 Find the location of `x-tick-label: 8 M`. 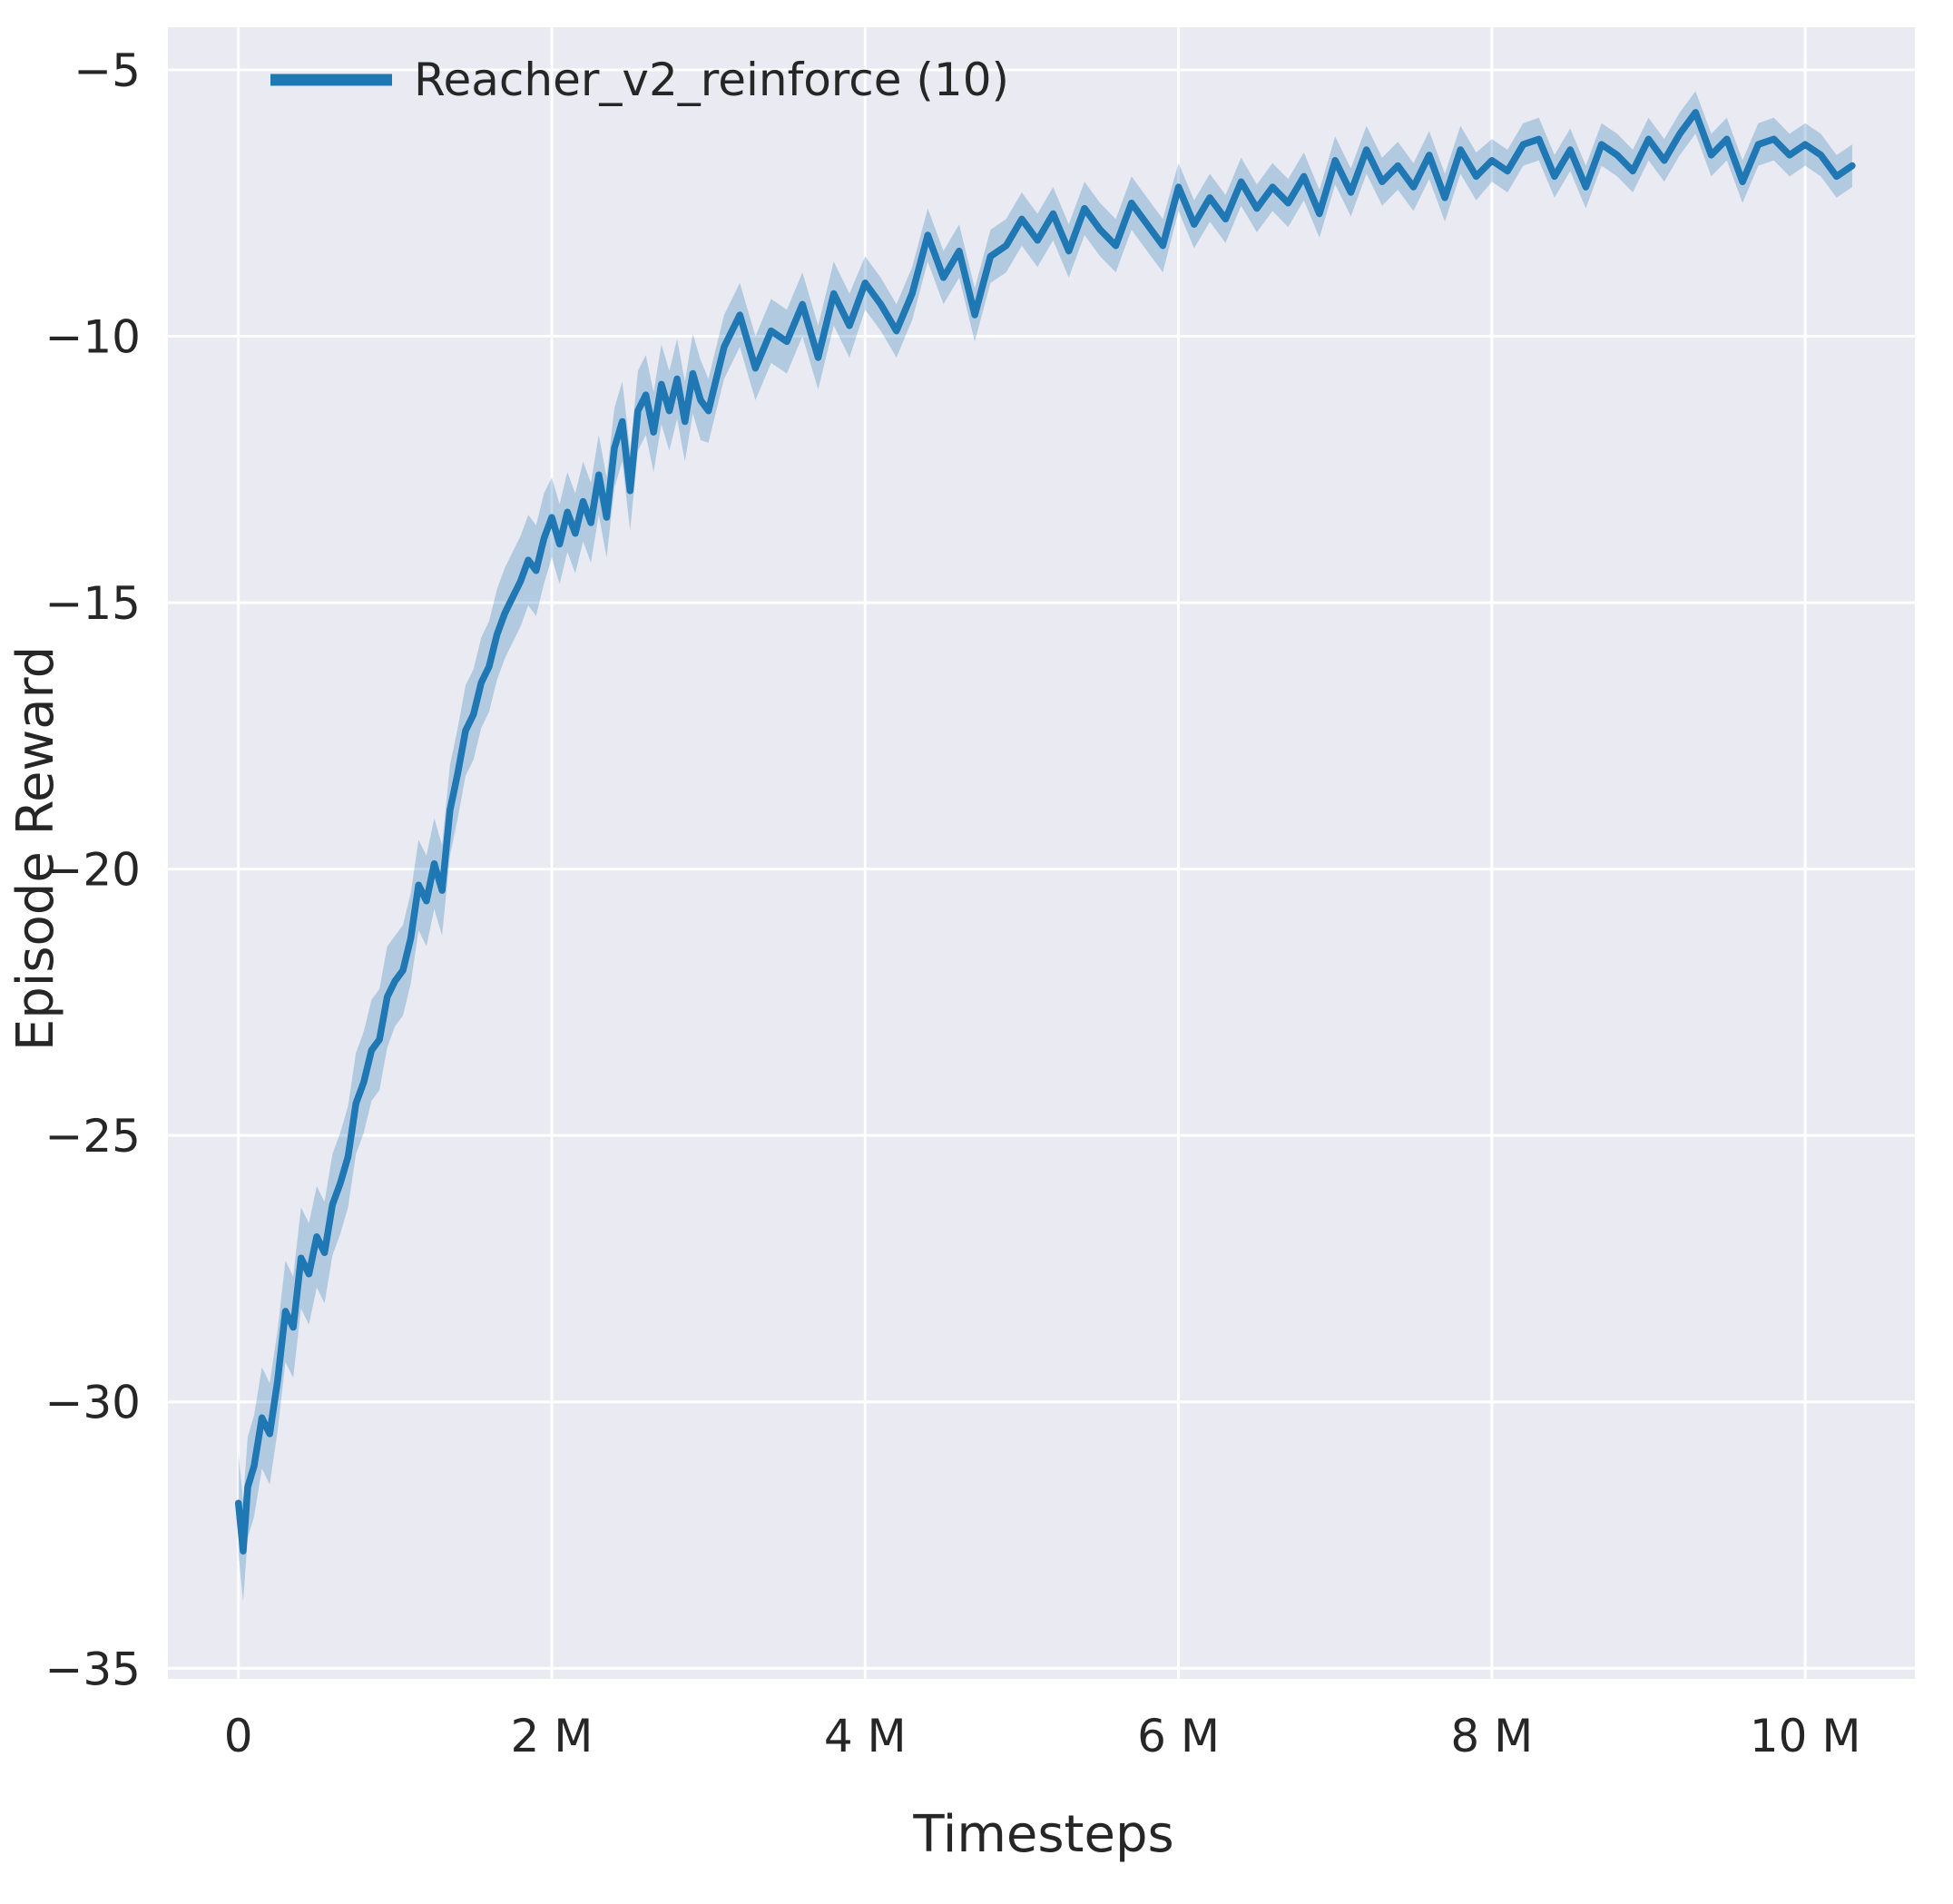

x-tick-label: 8 M is located at coordinates (1492, 1736).